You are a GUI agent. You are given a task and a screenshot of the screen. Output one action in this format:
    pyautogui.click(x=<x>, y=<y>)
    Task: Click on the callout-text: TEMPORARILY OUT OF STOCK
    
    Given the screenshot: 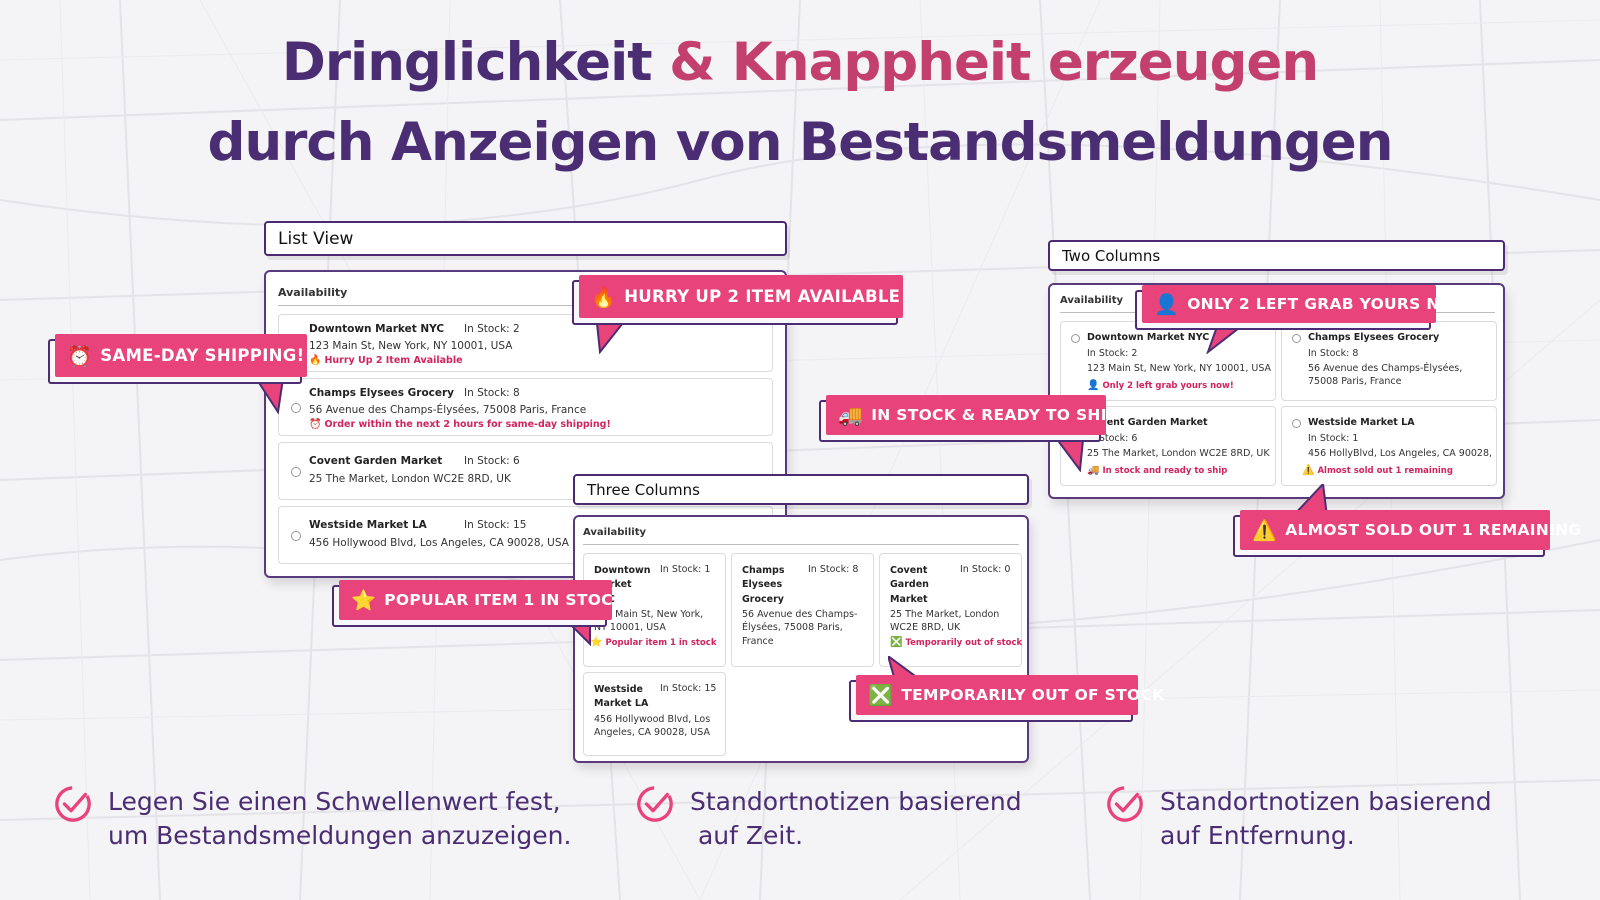 What is the action you would take?
    pyautogui.click(x=1033, y=695)
    